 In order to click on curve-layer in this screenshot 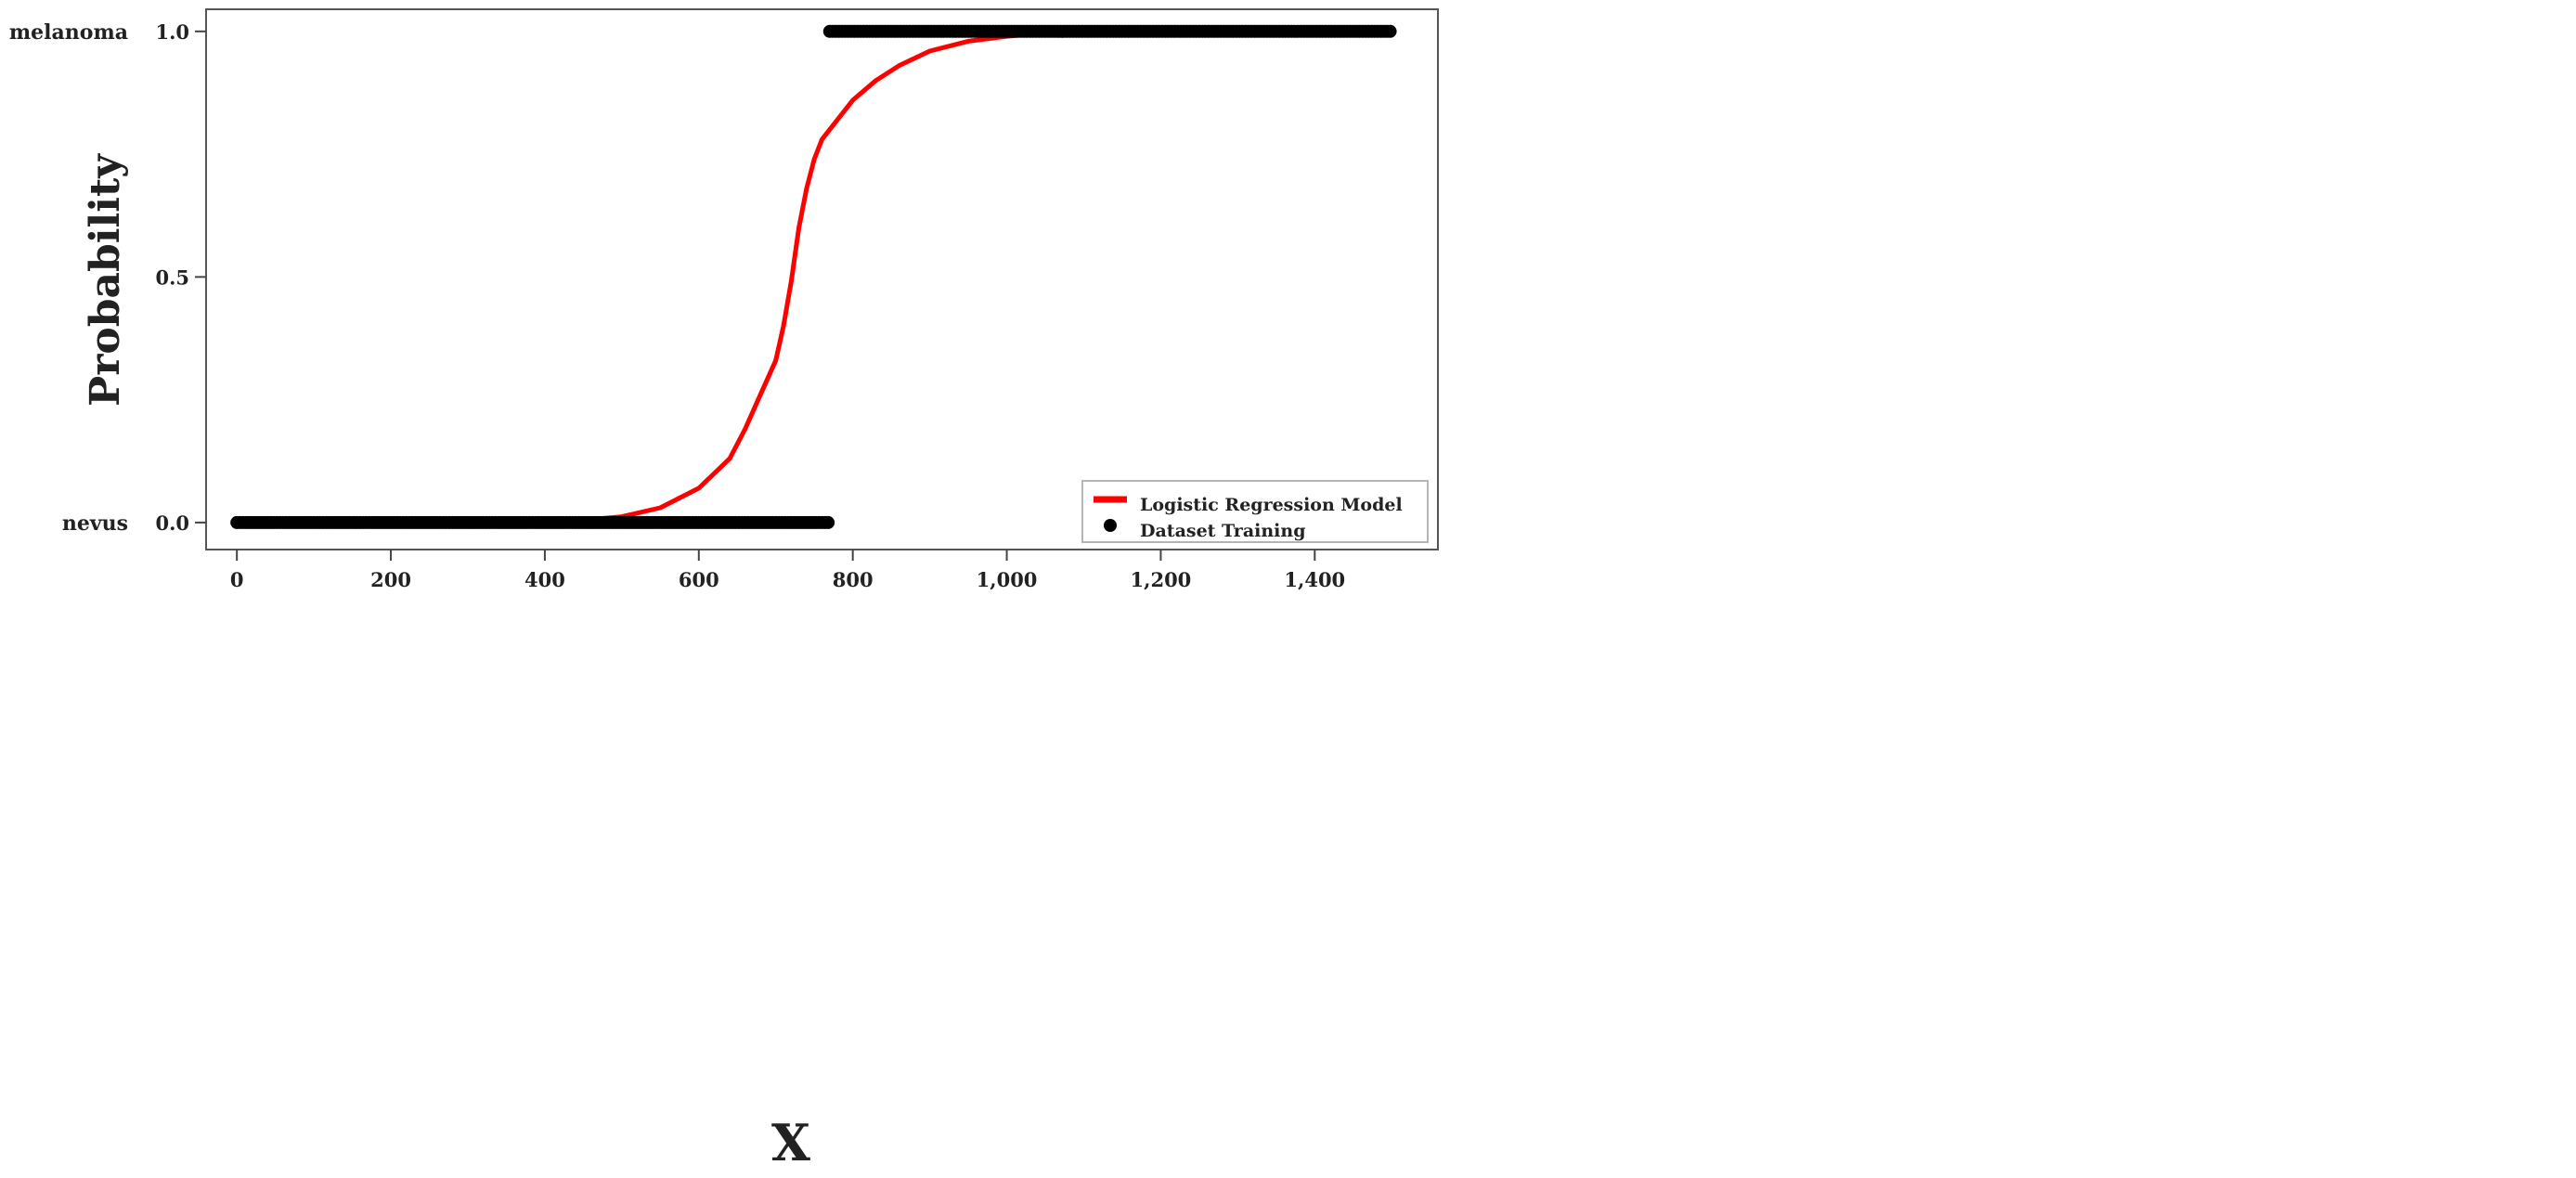, I will do `click(814, 277)`.